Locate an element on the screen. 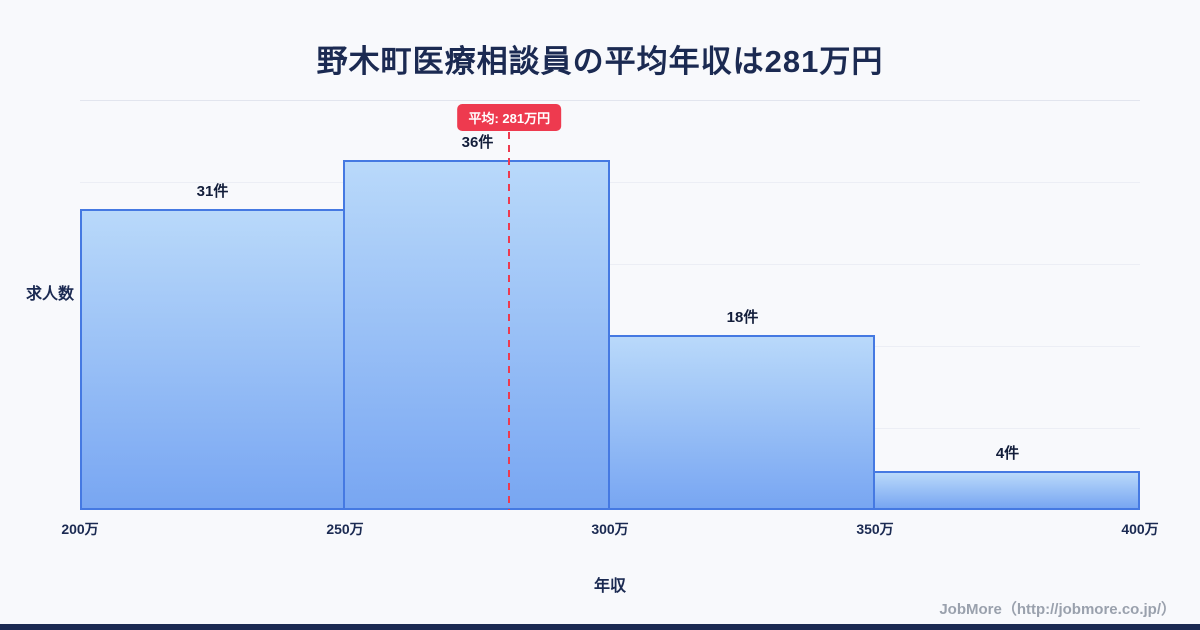 This screenshot has height=630, width=1200. bar-count-label: 31件 is located at coordinates (212, 191).